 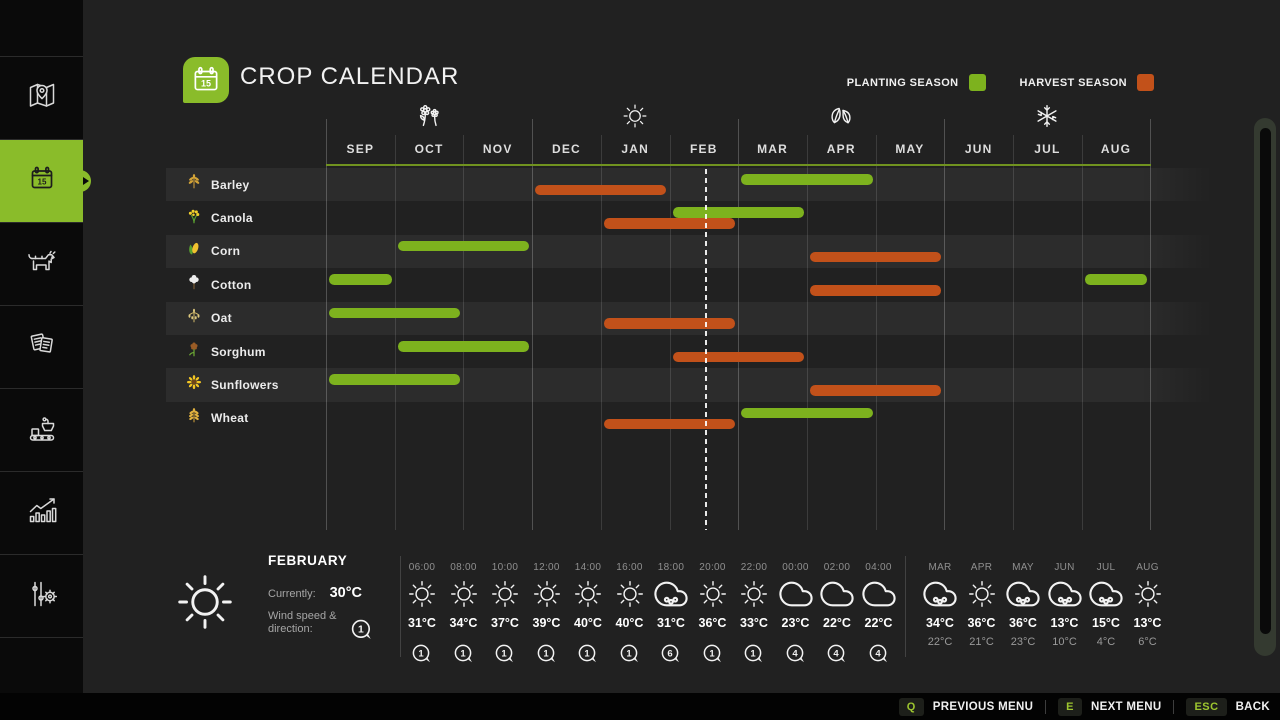 What do you see at coordinates (1206, 706) in the screenshot?
I see `key-badge-esc: ESC` at bounding box center [1206, 706].